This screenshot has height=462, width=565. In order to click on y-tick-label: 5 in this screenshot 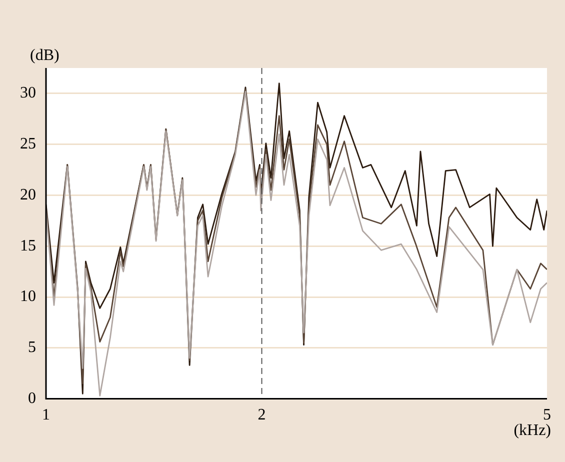, I will do `click(32, 347)`.